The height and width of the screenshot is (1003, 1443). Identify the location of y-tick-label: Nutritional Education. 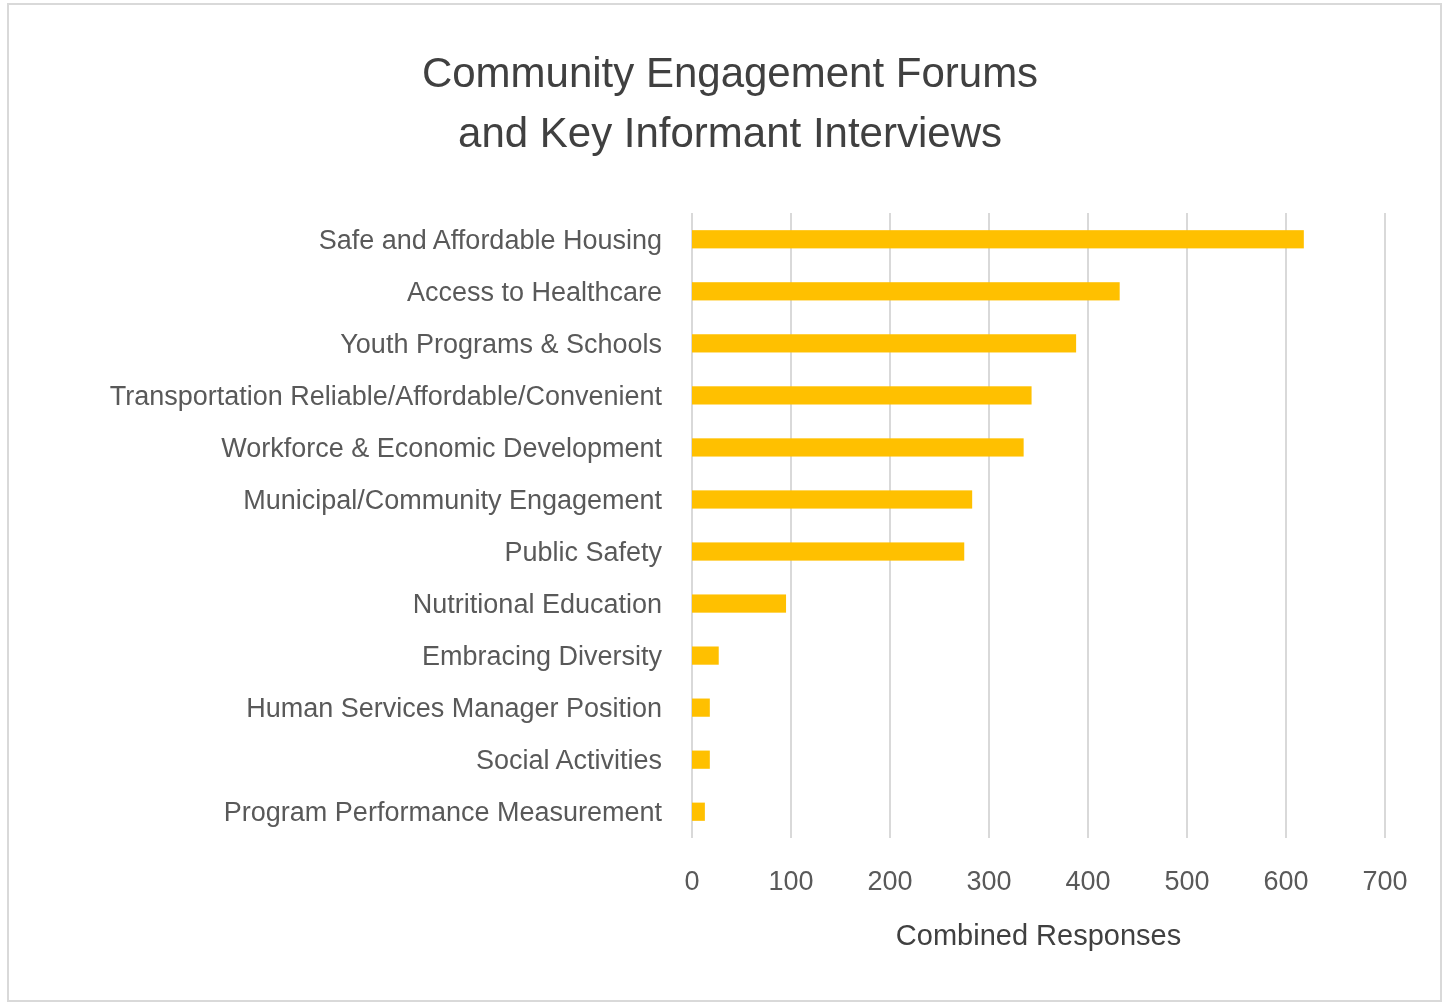
(537, 604).